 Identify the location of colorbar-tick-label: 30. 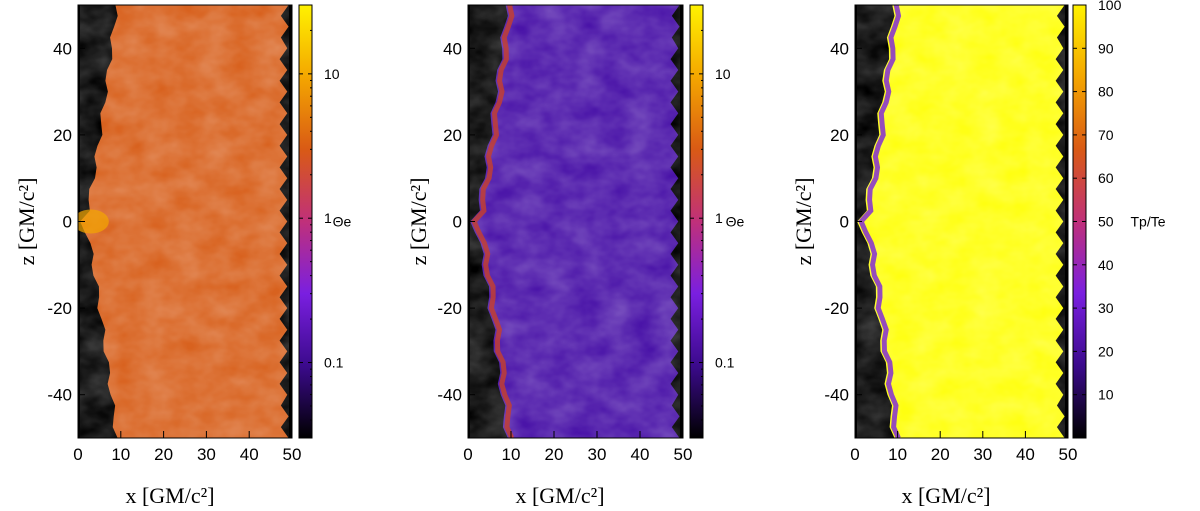
(1106, 308).